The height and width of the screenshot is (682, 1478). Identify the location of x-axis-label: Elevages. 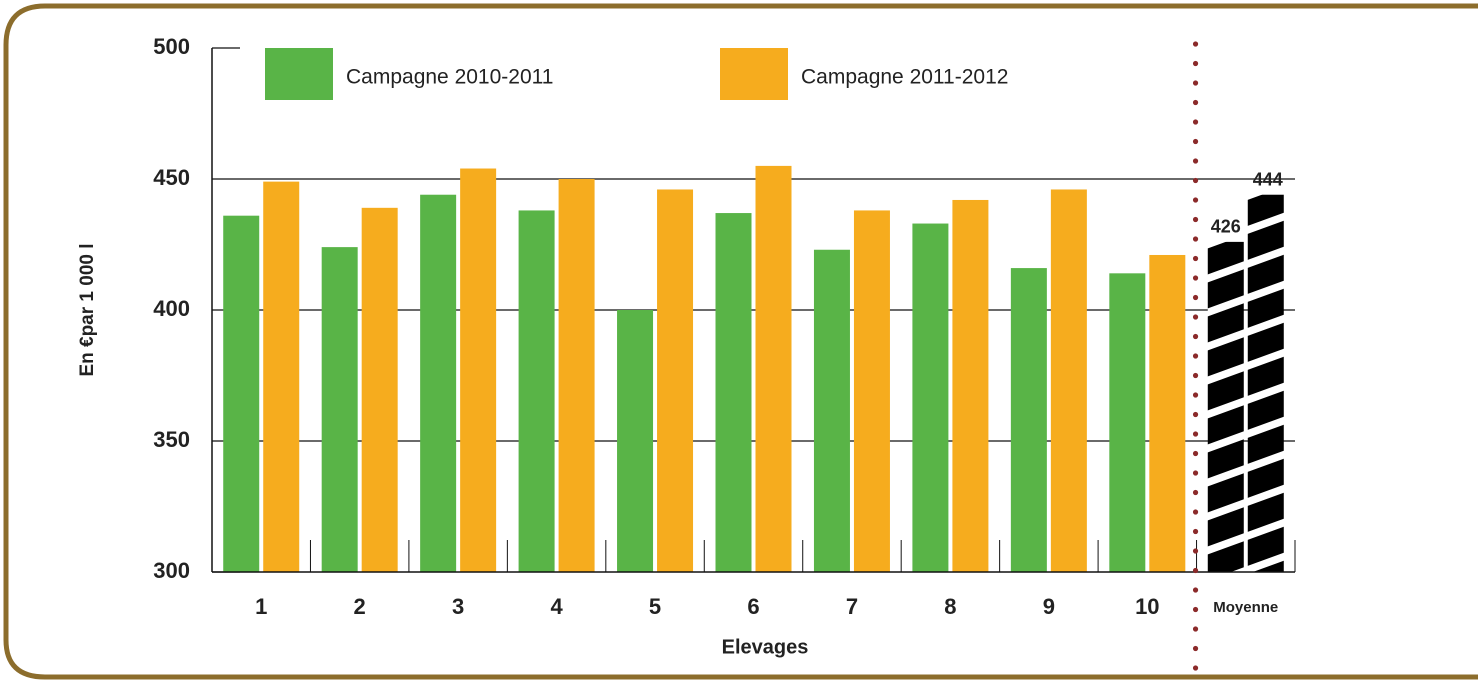
(765, 647).